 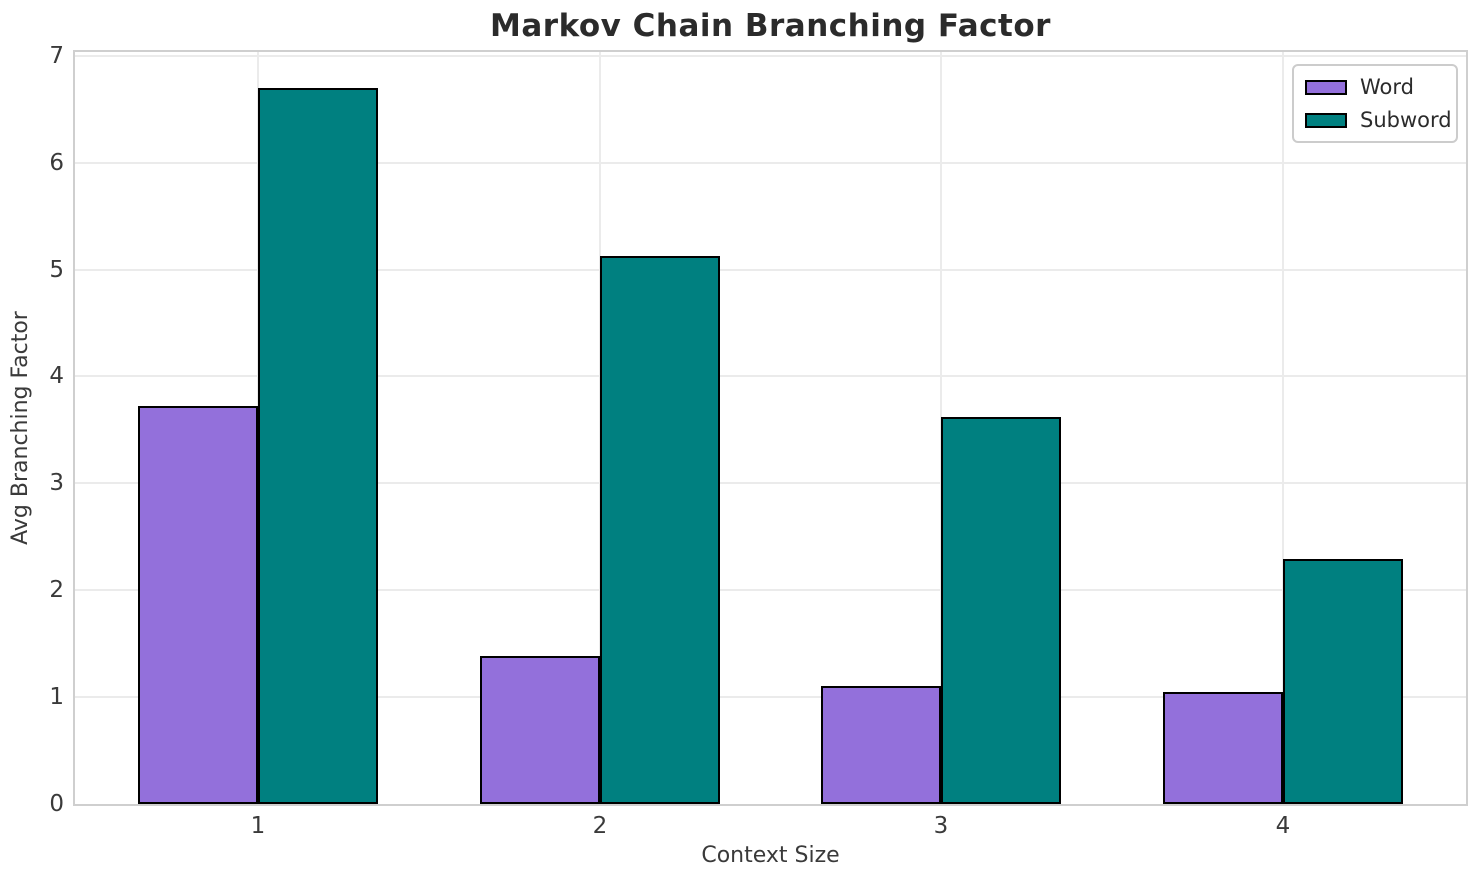 I want to click on y-axis-label: Avg Branching Factor, so click(x=20, y=428).